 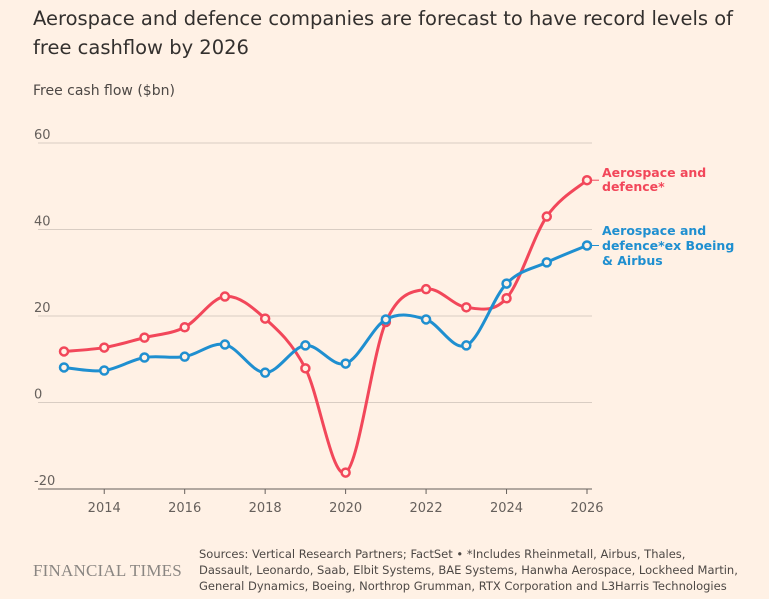 What do you see at coordinates (42, 308) in the screenshot?
I see `y-tick-label: 20` at bounding box center [42, 308].